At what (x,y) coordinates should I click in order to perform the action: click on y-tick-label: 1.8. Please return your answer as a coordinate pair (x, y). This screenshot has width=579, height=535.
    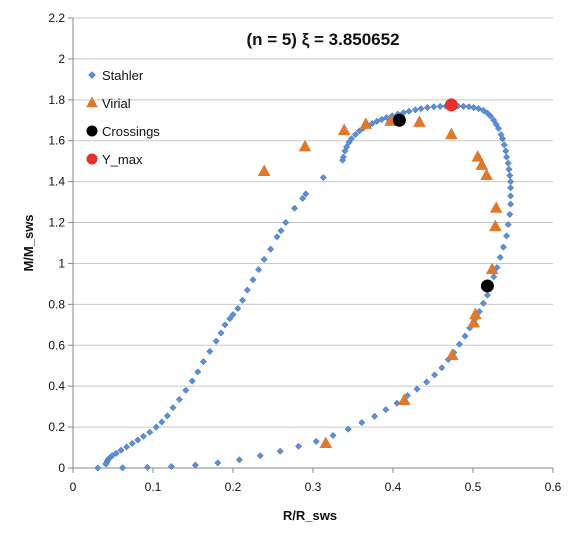
    Looking at the image, I should click on (56, 100).